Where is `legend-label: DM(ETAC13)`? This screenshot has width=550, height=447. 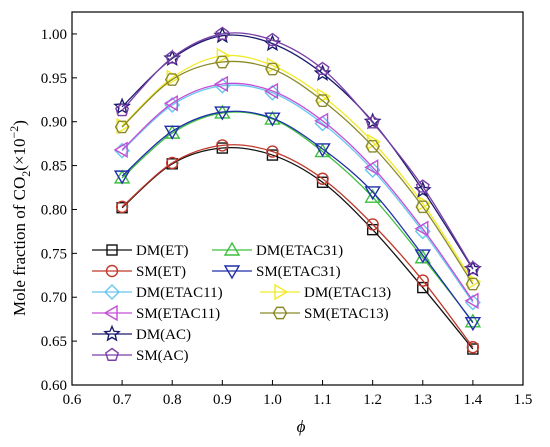 legend-label: DM(ETAC13) is located at coordinates (347, 293).